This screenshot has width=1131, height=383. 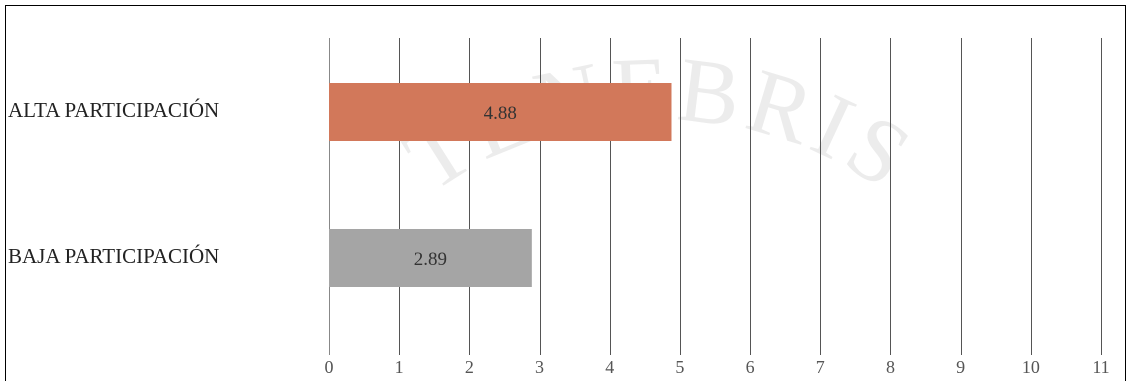 What do you see at coordinates (1031, 367) in the screenshot?
I see `x-tick-10: 10` at bounding box center [1031, 367].